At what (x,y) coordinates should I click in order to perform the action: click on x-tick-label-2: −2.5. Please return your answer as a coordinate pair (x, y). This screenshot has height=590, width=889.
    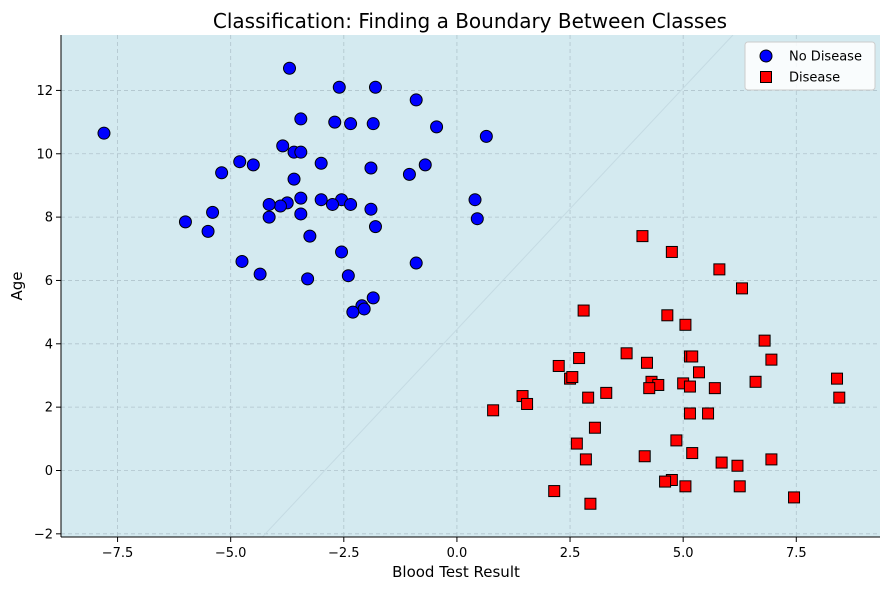
    Looking at the image, I should click on (344, 553).